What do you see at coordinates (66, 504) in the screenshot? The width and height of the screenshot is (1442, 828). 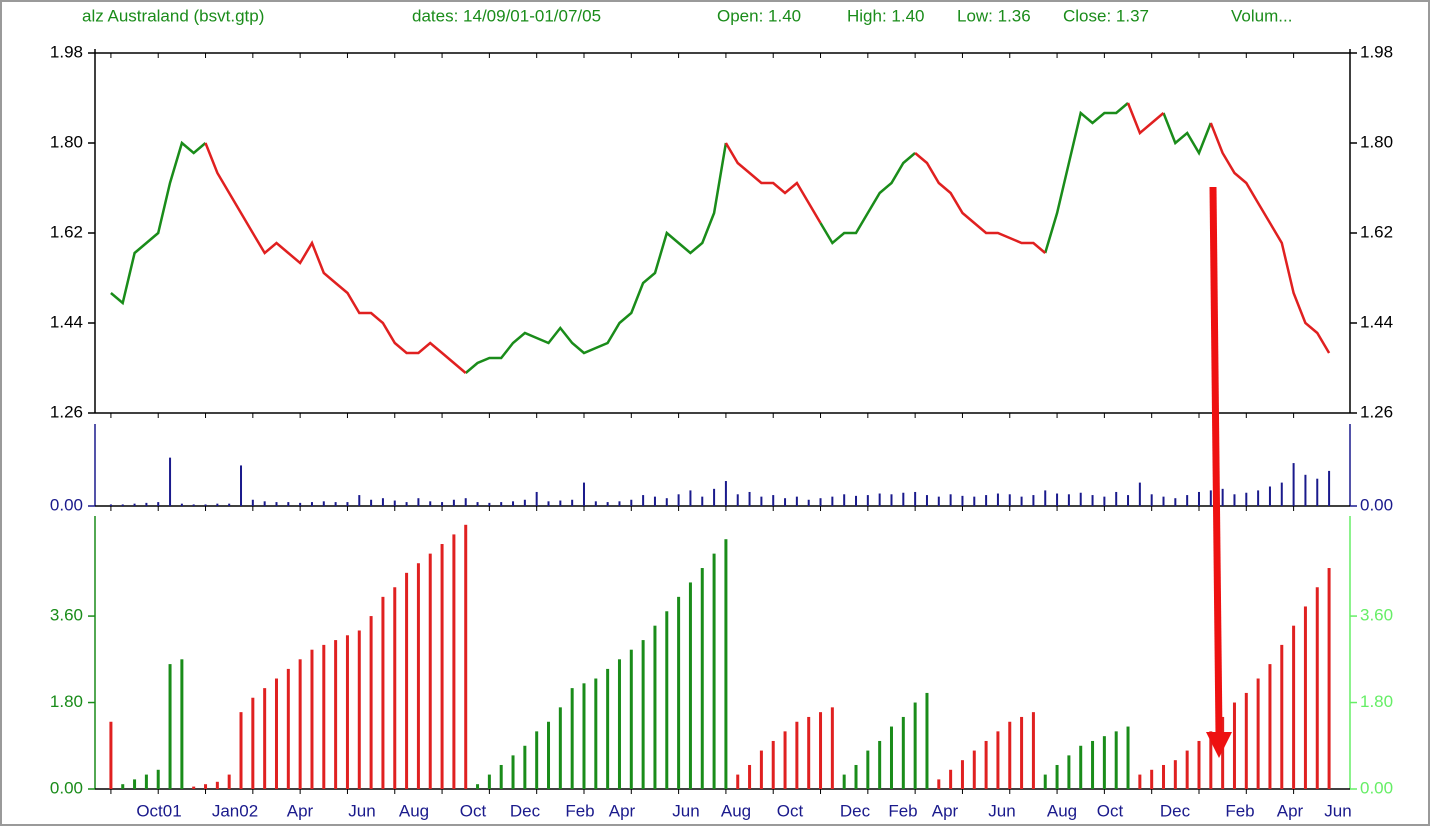 I see `y-tick-label-left: 0.00` at bounding box center [66, 504].